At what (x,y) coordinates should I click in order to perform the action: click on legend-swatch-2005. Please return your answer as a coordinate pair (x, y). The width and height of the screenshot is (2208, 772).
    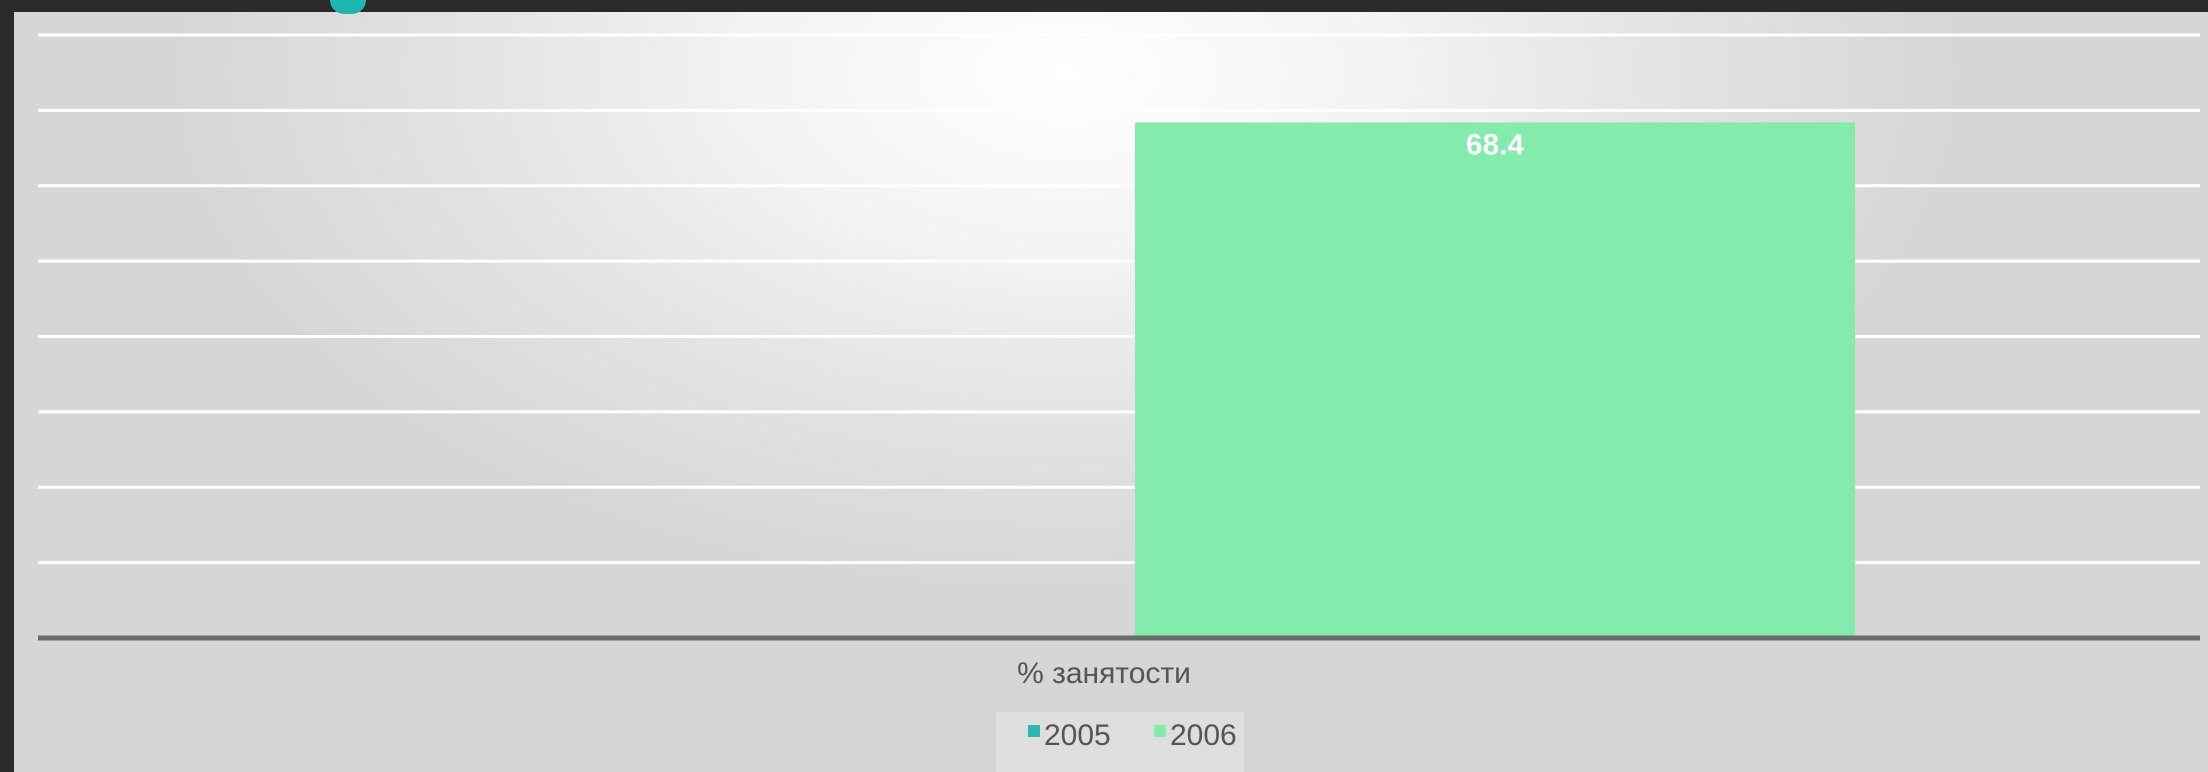
    Looking at the image, I should click on (1034, 731).